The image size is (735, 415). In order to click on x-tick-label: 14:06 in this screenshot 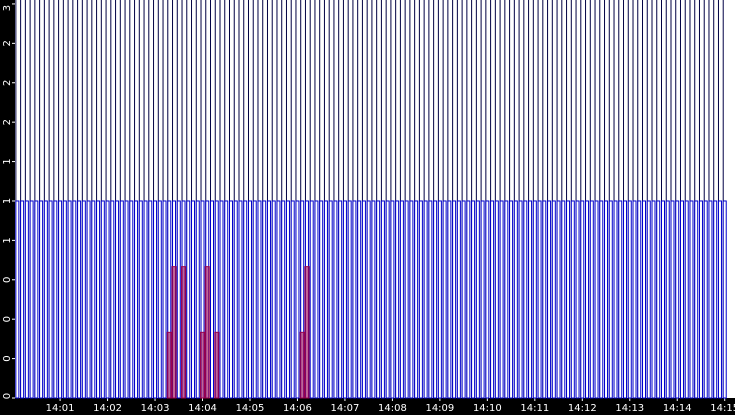, I will do `click(297, 408)`.